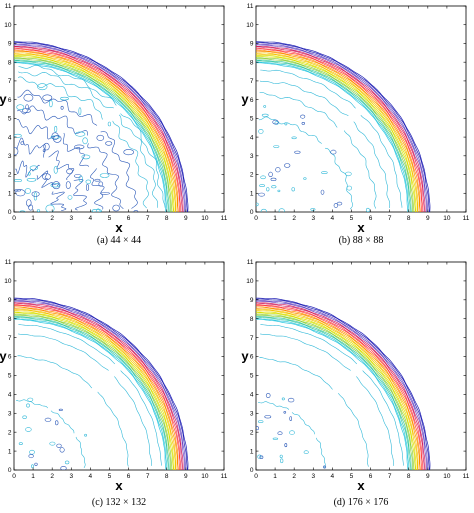  Describe the element at coordinates (10, 376) in the screenshot. I see `y-tick-label: 5` at that location.